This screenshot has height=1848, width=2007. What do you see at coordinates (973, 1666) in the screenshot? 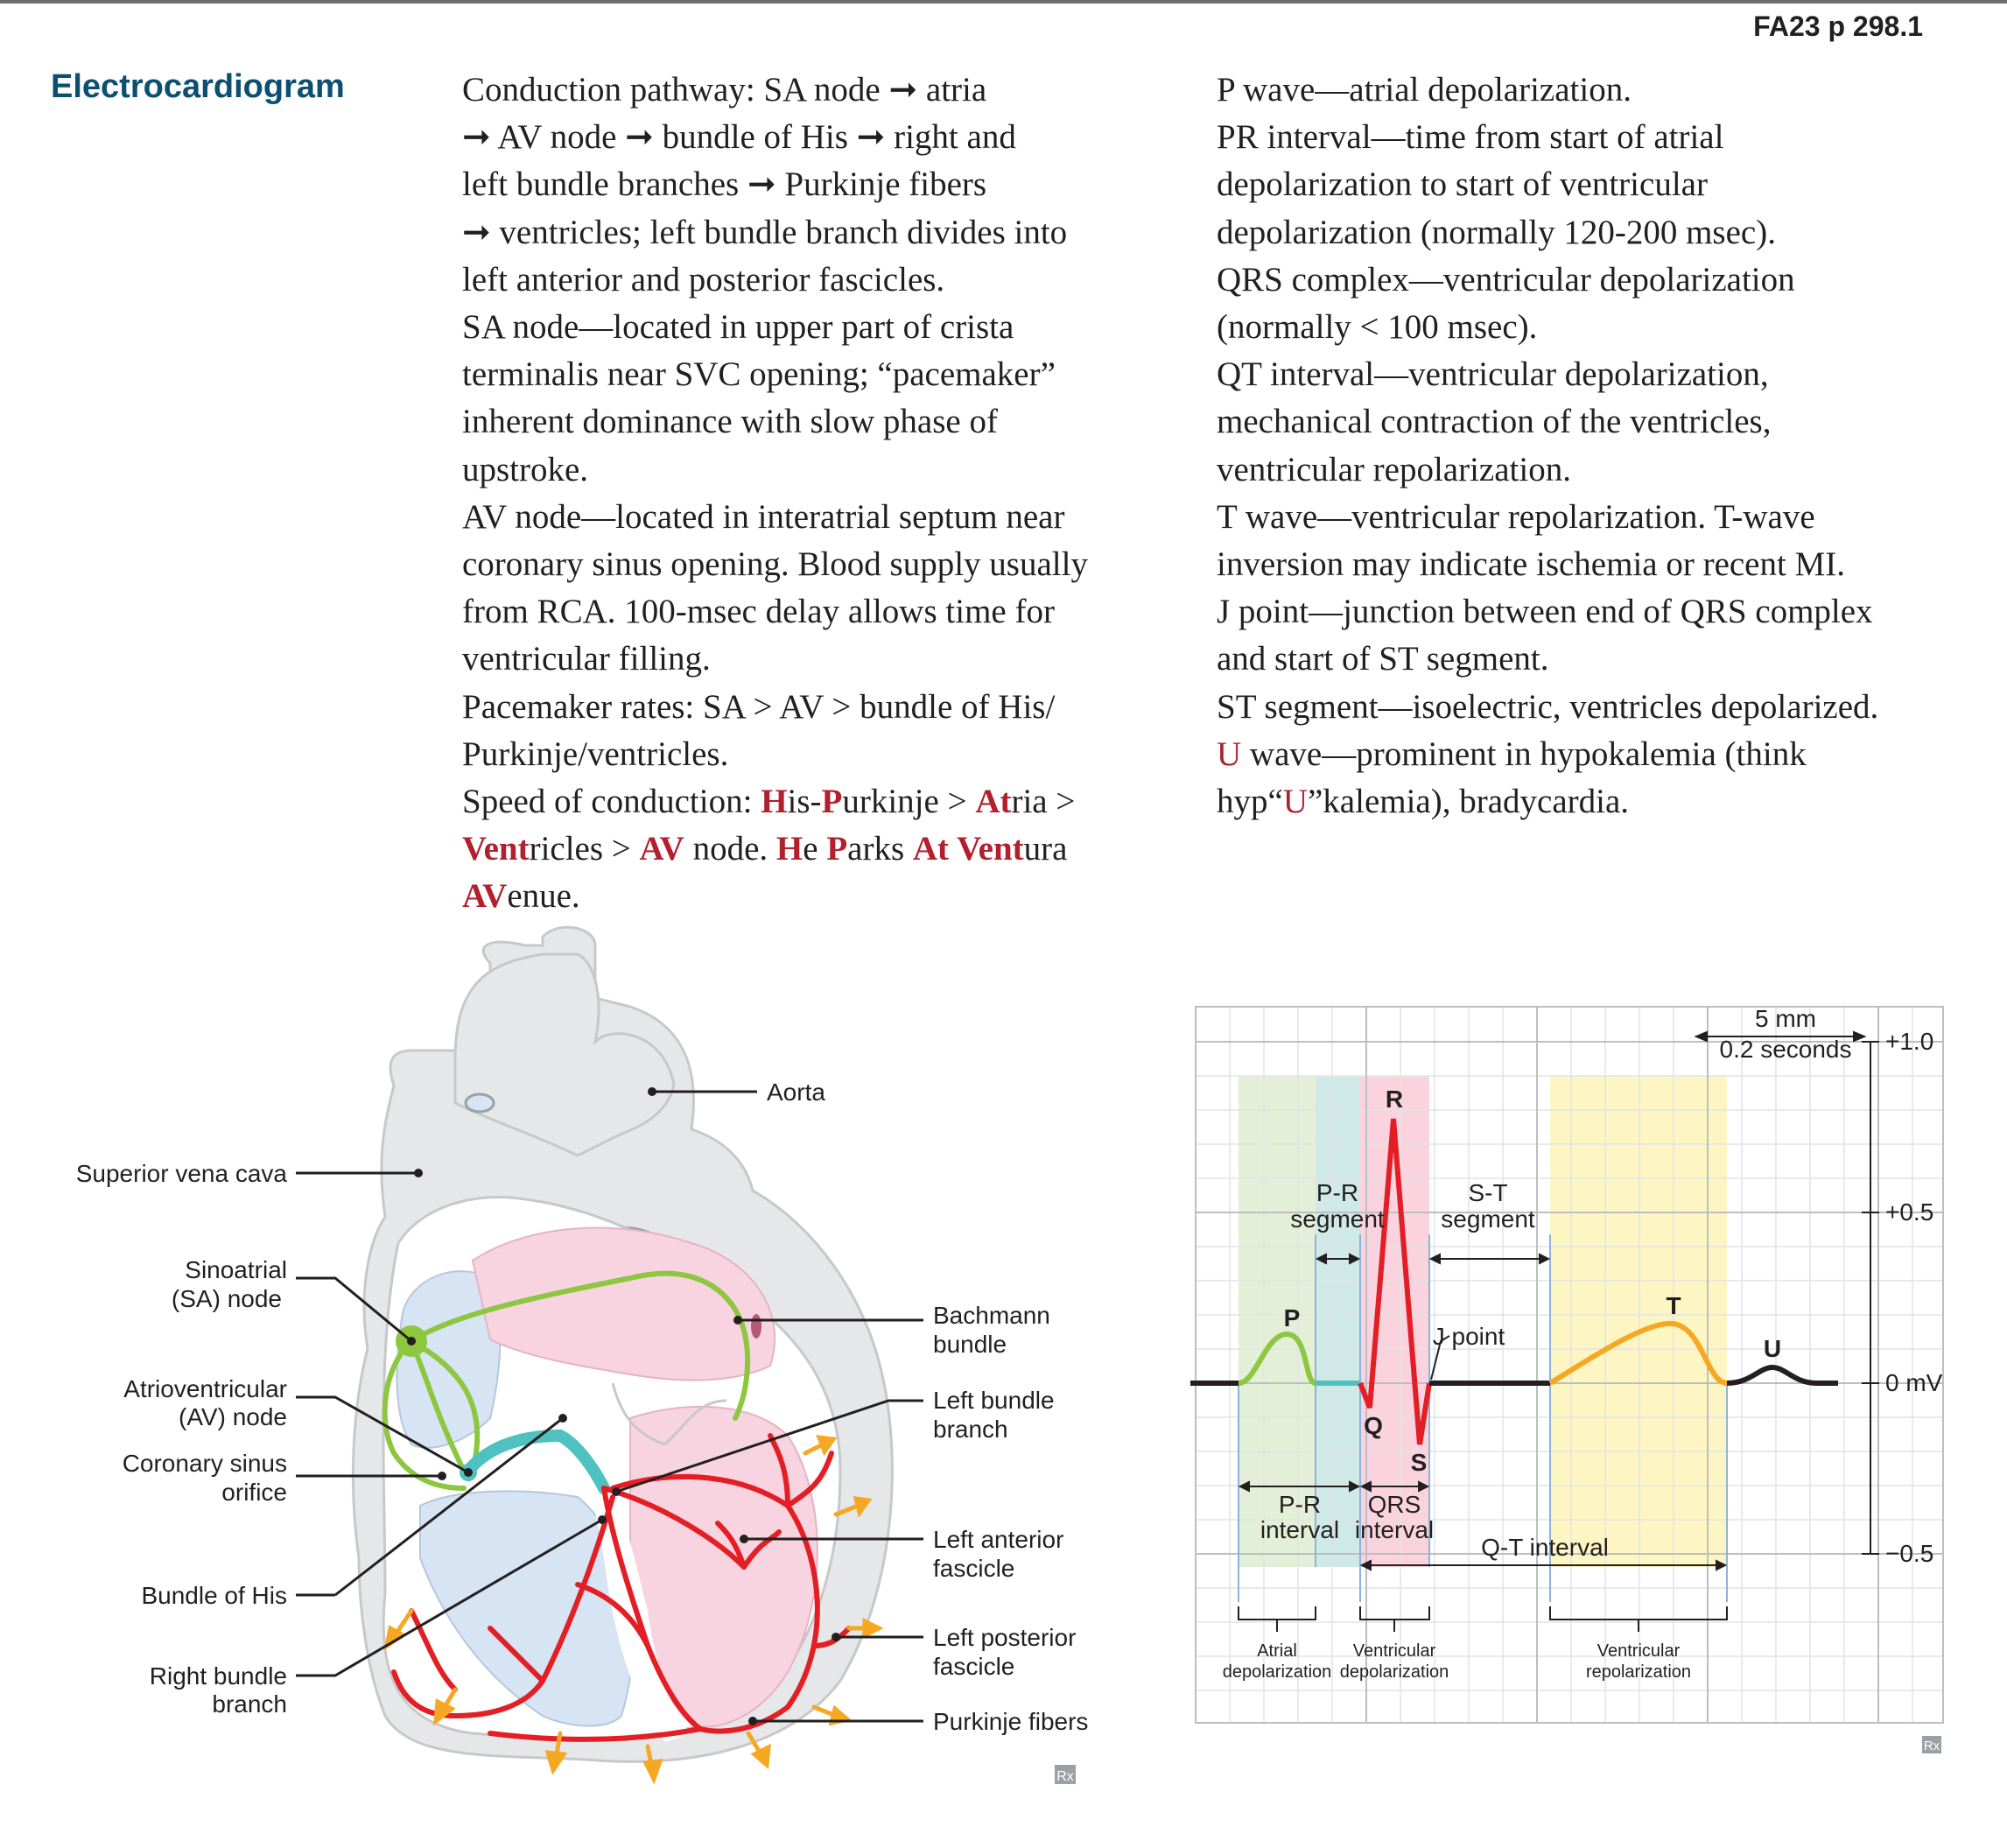
I see `label-left-posterior-2: fascicle` at bounding box center [973, 1666].